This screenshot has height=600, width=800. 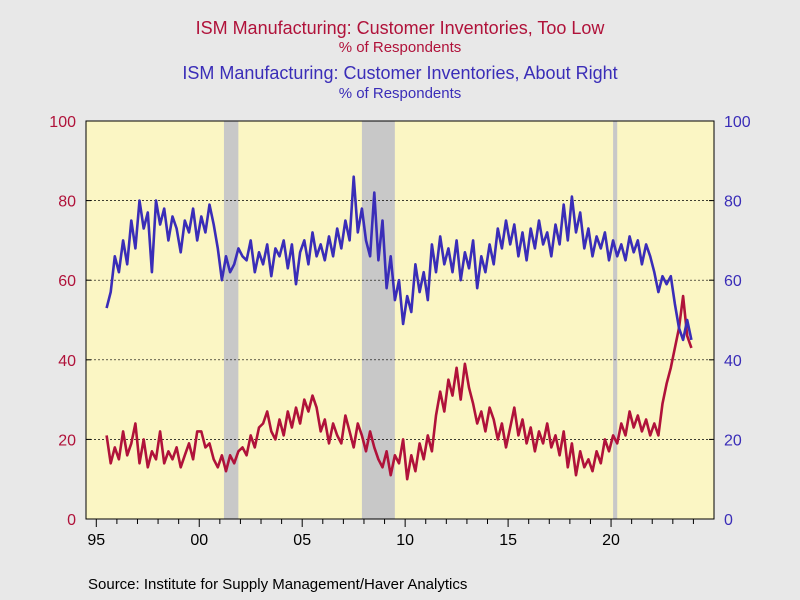 I want to click on y-tick-label-right: 60, so click(x=733, y=281).